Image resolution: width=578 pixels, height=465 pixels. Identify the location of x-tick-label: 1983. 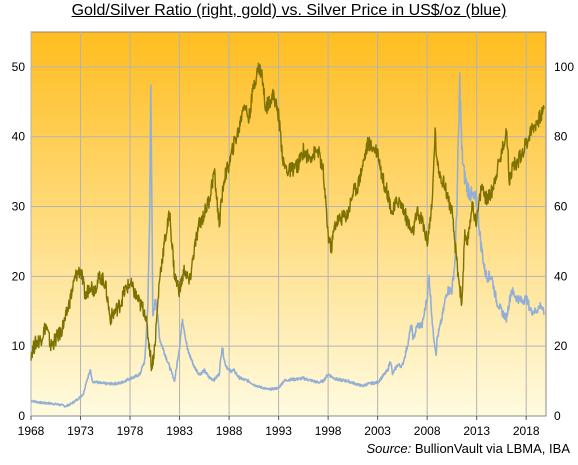
(179, 431).